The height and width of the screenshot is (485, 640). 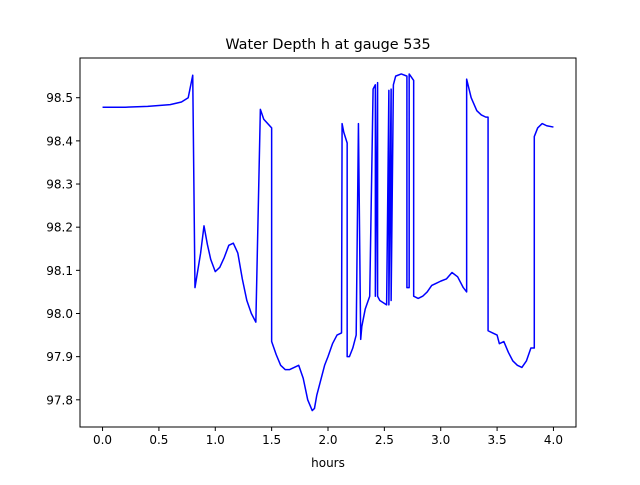 What do you see at coordinates (59, 357) in the screenshot?
I see `y-tick-label: 97.9` at bounding box center [59, 357].